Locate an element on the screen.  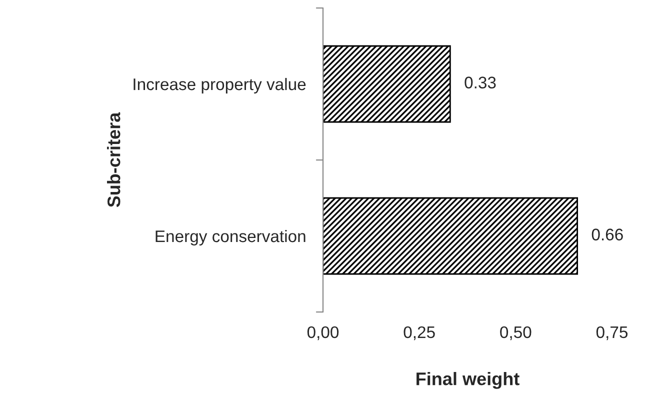
x-axis-title: Final weight is located at coordinates (468, 380).